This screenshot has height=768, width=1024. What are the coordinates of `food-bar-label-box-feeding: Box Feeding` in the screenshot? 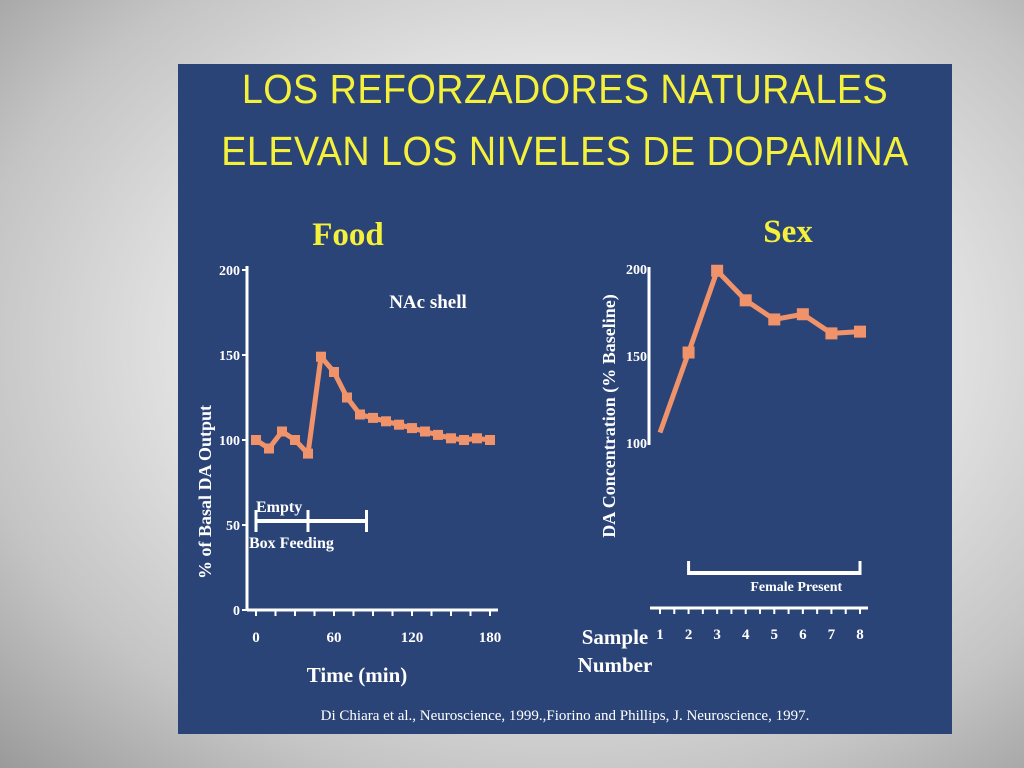 It's located at (291, 543).